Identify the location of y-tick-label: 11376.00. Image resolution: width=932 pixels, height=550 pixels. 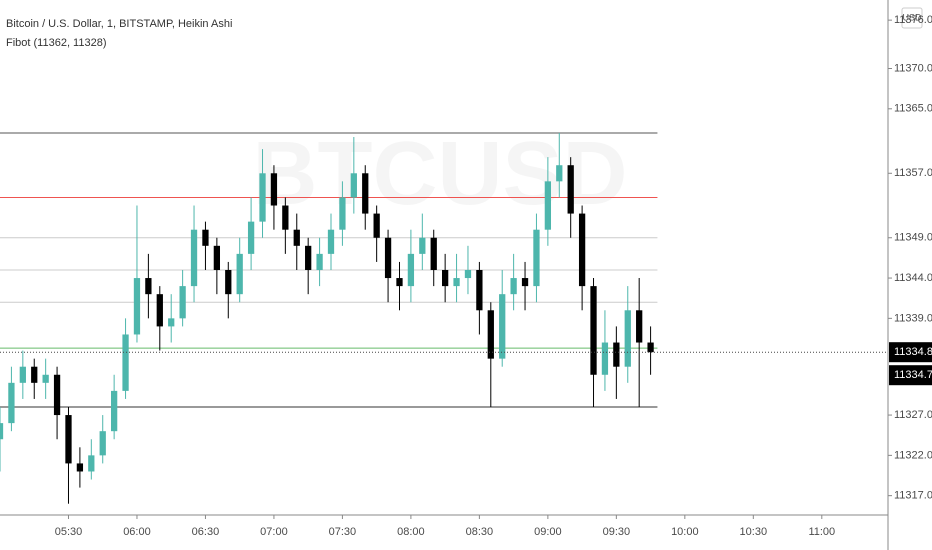
(913, 20).